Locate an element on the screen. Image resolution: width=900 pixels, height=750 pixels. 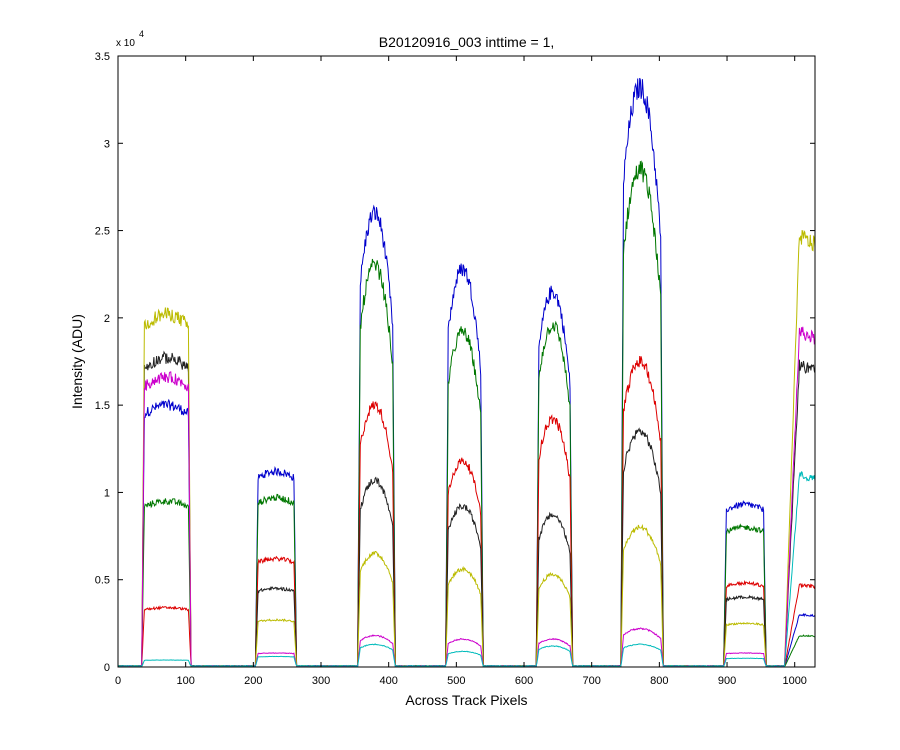
y-tick-label: 0.5 is located at coordinates (102, 581).